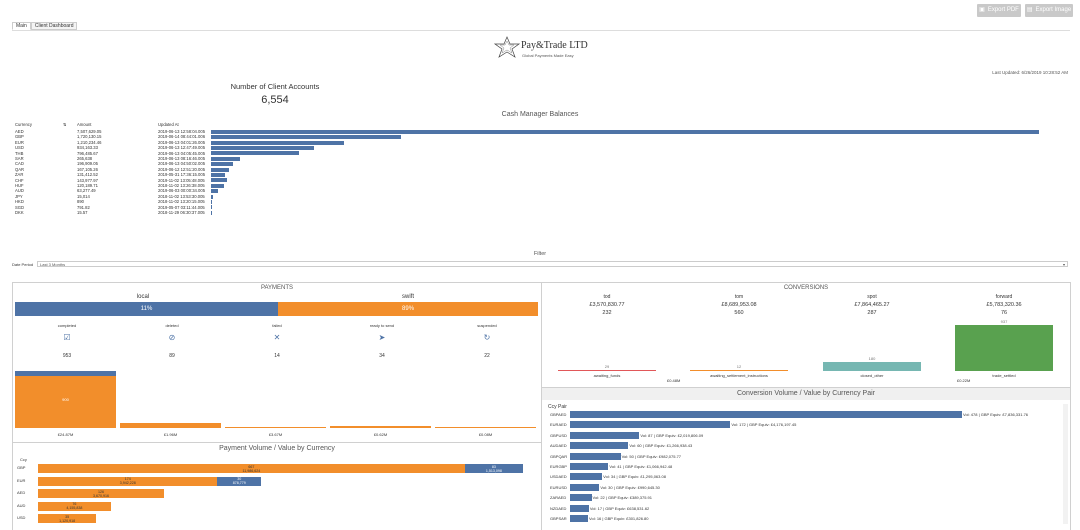 The width and height of the screenshot is (1080, 530). Describe the element at coordinates (21, 492) in the screenshot. I see `currency-label: AED` at that location.